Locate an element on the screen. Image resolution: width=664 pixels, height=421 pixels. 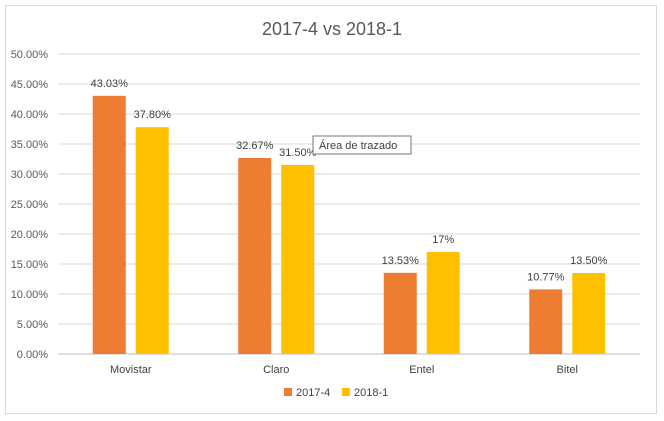
x-category-label: Bitel is located at coordinates (567, 370).